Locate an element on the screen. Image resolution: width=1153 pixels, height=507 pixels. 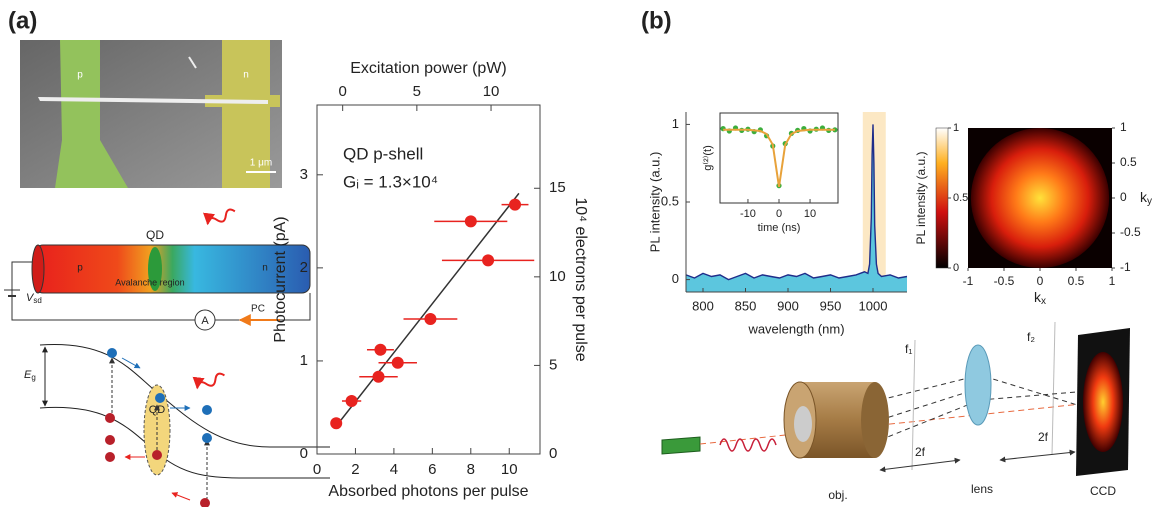
region-label: n is located at coordinates (265, 268).